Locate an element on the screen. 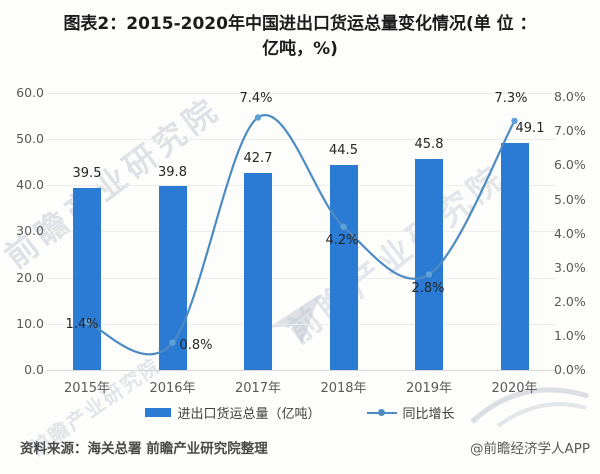 The image size is (600, 474). chart-title-line2: 亿吨，%) is located at coordinates (300, 49).